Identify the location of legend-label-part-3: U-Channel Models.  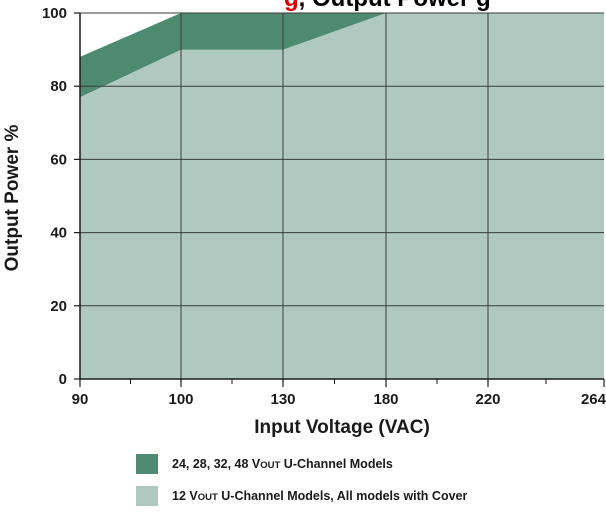
(336, 463).